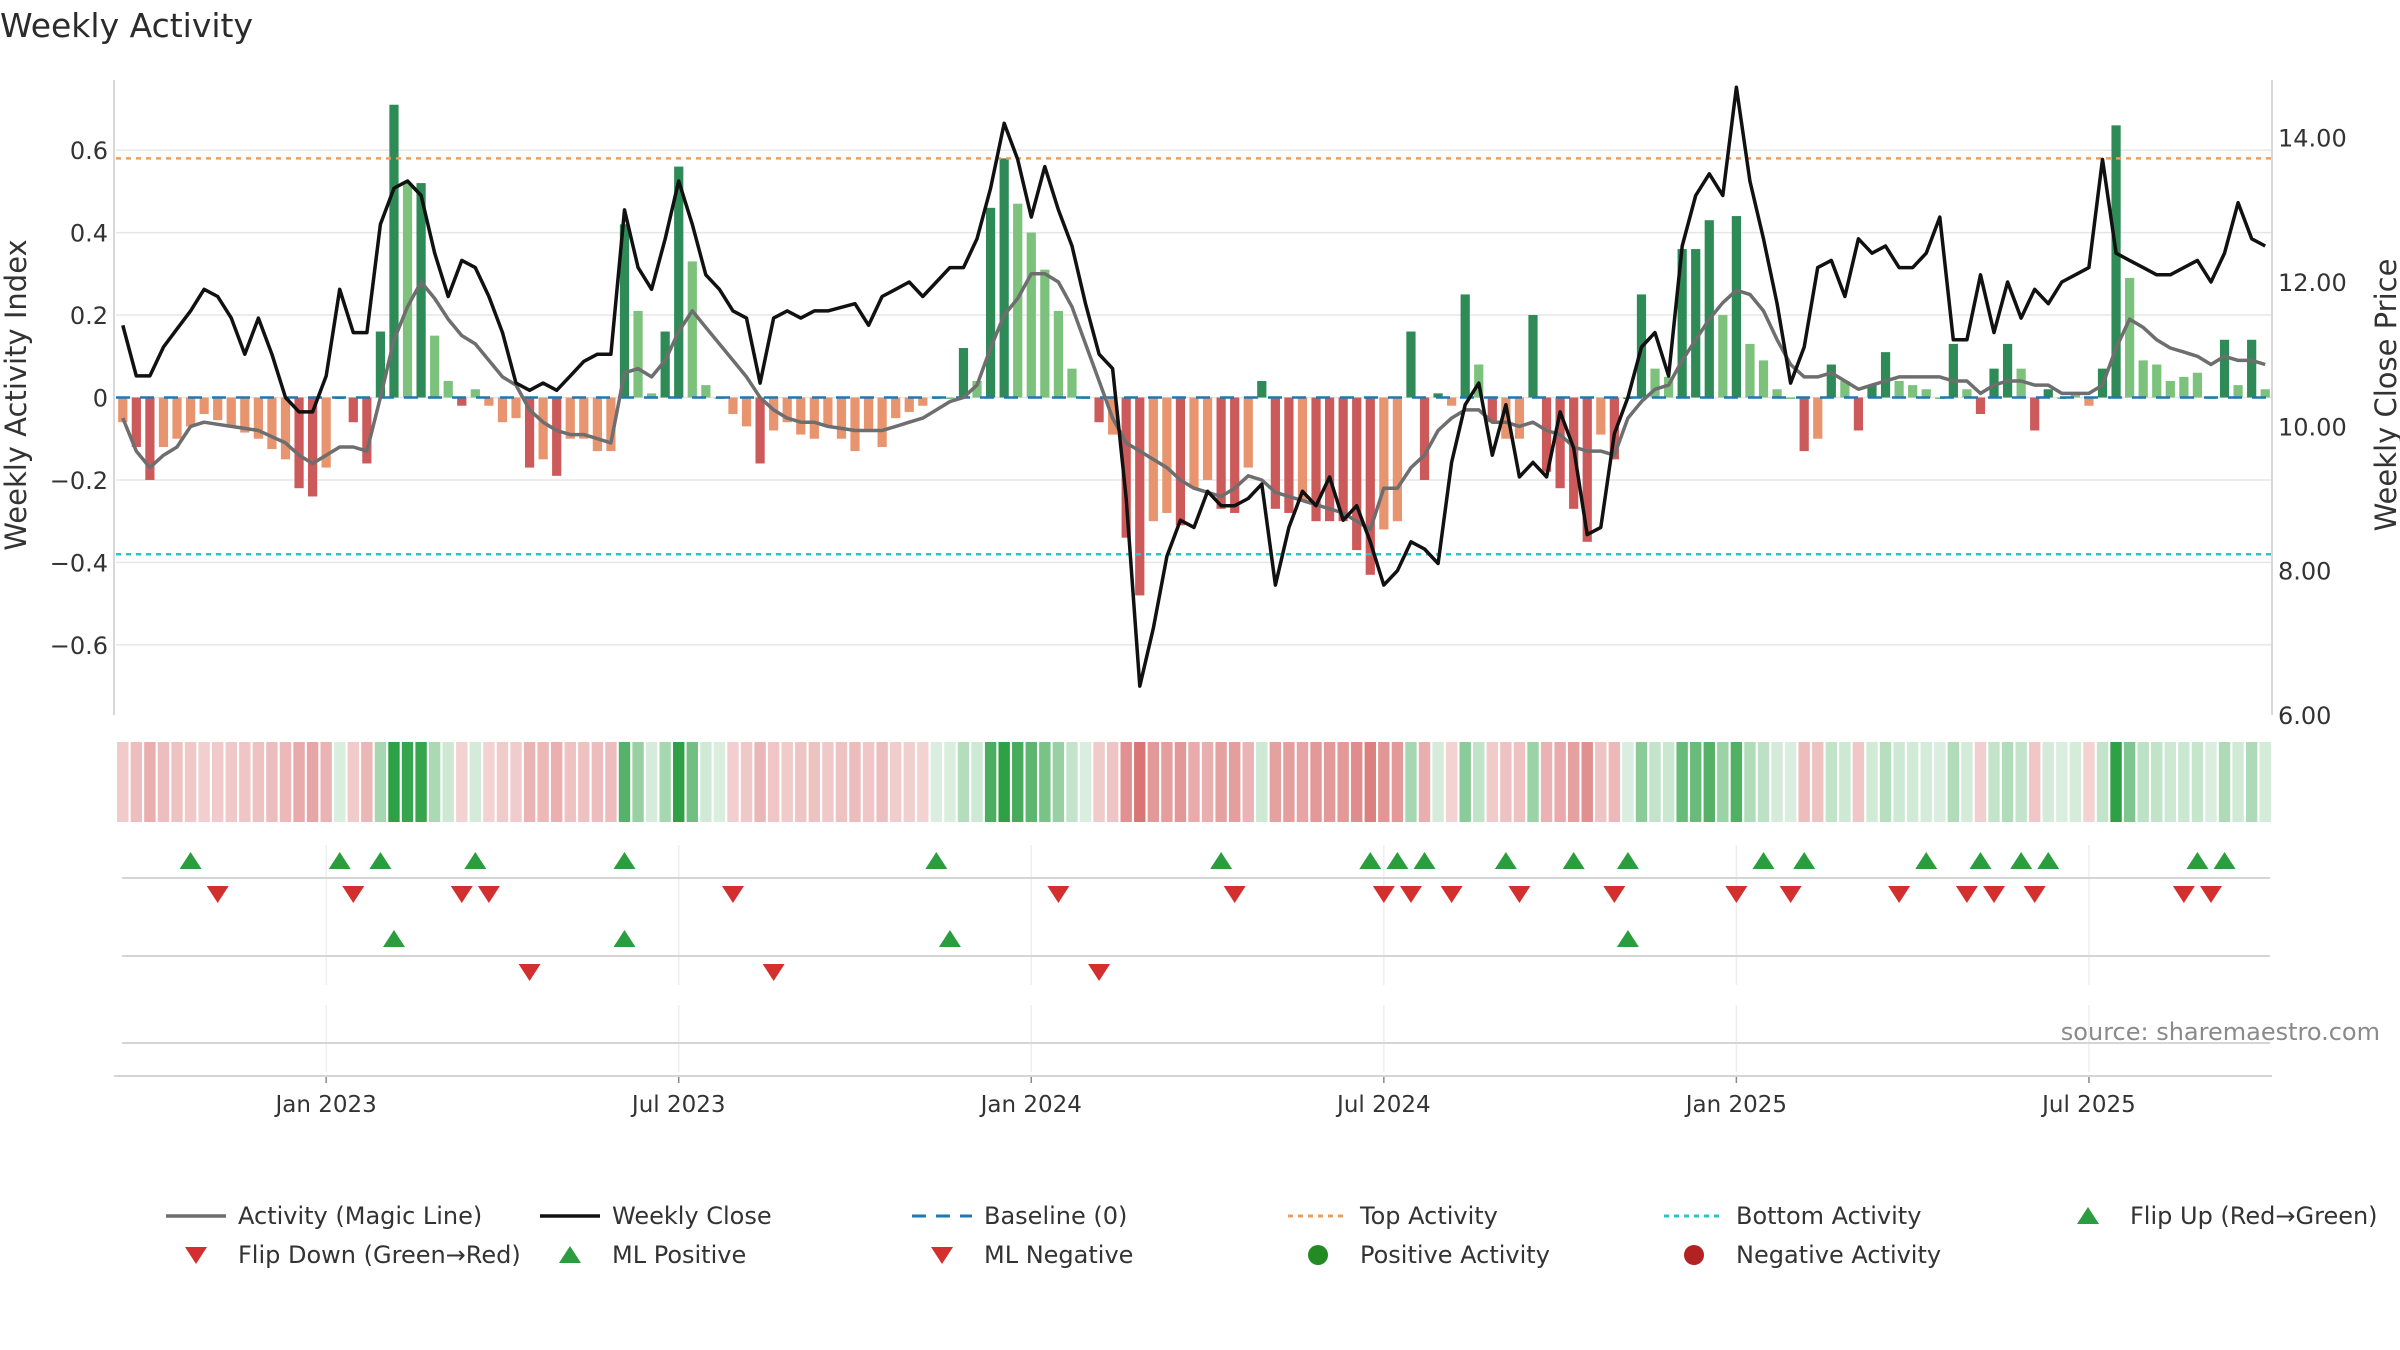 The width and height of the screenshot is (2400, 1350). What do you see at coordinates (678, 1105) in the screenshot?
I see `x-tick-label: Jul 2023` at bounding box center [678, 1105].